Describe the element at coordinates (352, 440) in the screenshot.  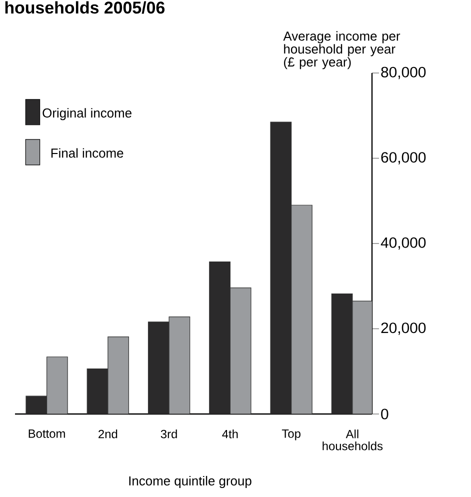
I see `x-tick-label: All households` at that location.